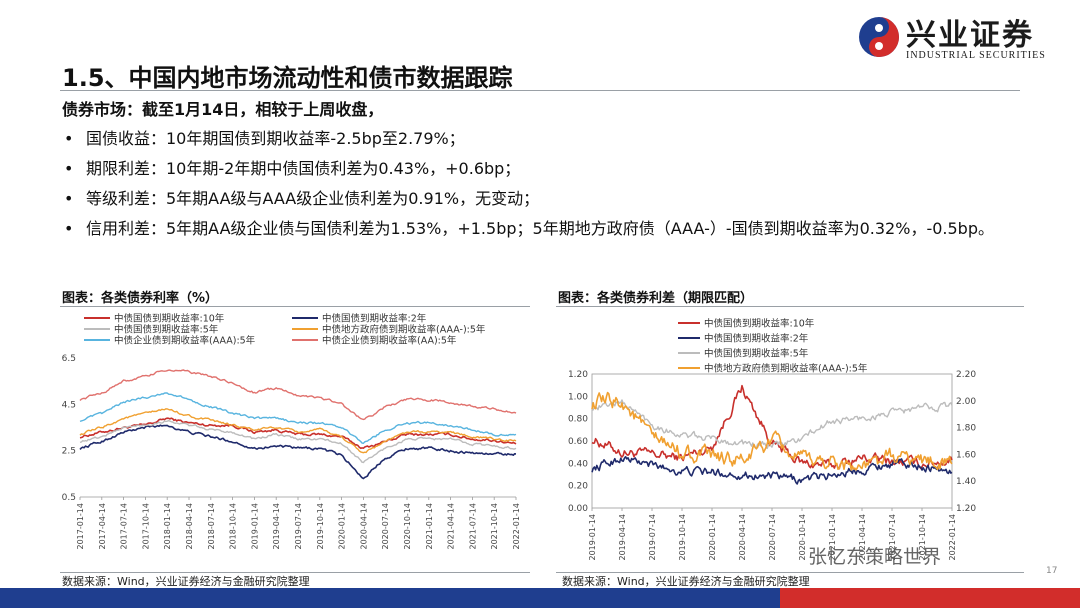 This screenshot has height=608, width=1080. What do you see at coordinates (578, 397) in the screenshot?
I see `y-tick-label: 1.00` at bounding box center [578, 397].